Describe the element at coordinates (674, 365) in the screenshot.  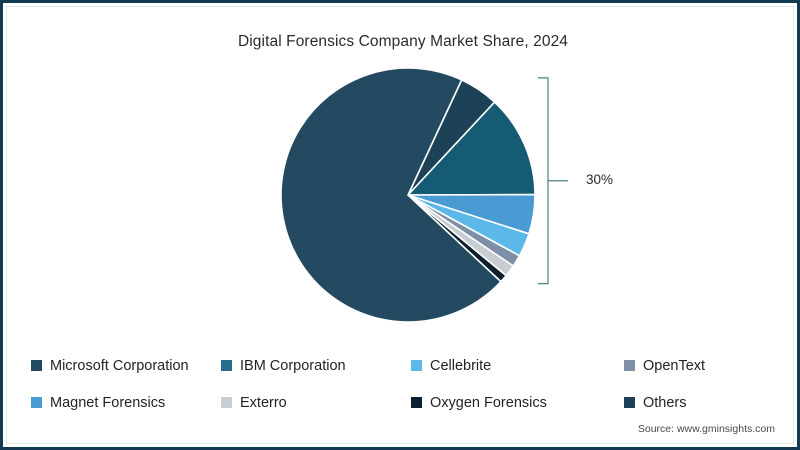
I see `legend-item-label: OpenText` at that location.